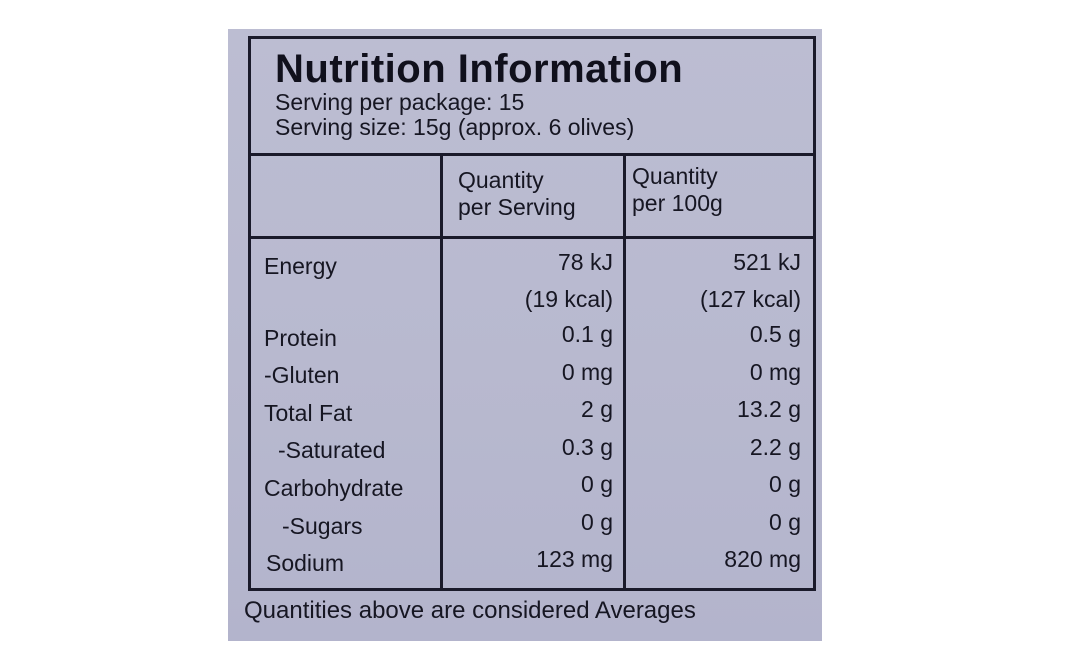 This screenshot has height=671, width=1068. Describe the element at coordinates (677, 203) in the screenshot. I see `column-header-line: per 100g` at that location.